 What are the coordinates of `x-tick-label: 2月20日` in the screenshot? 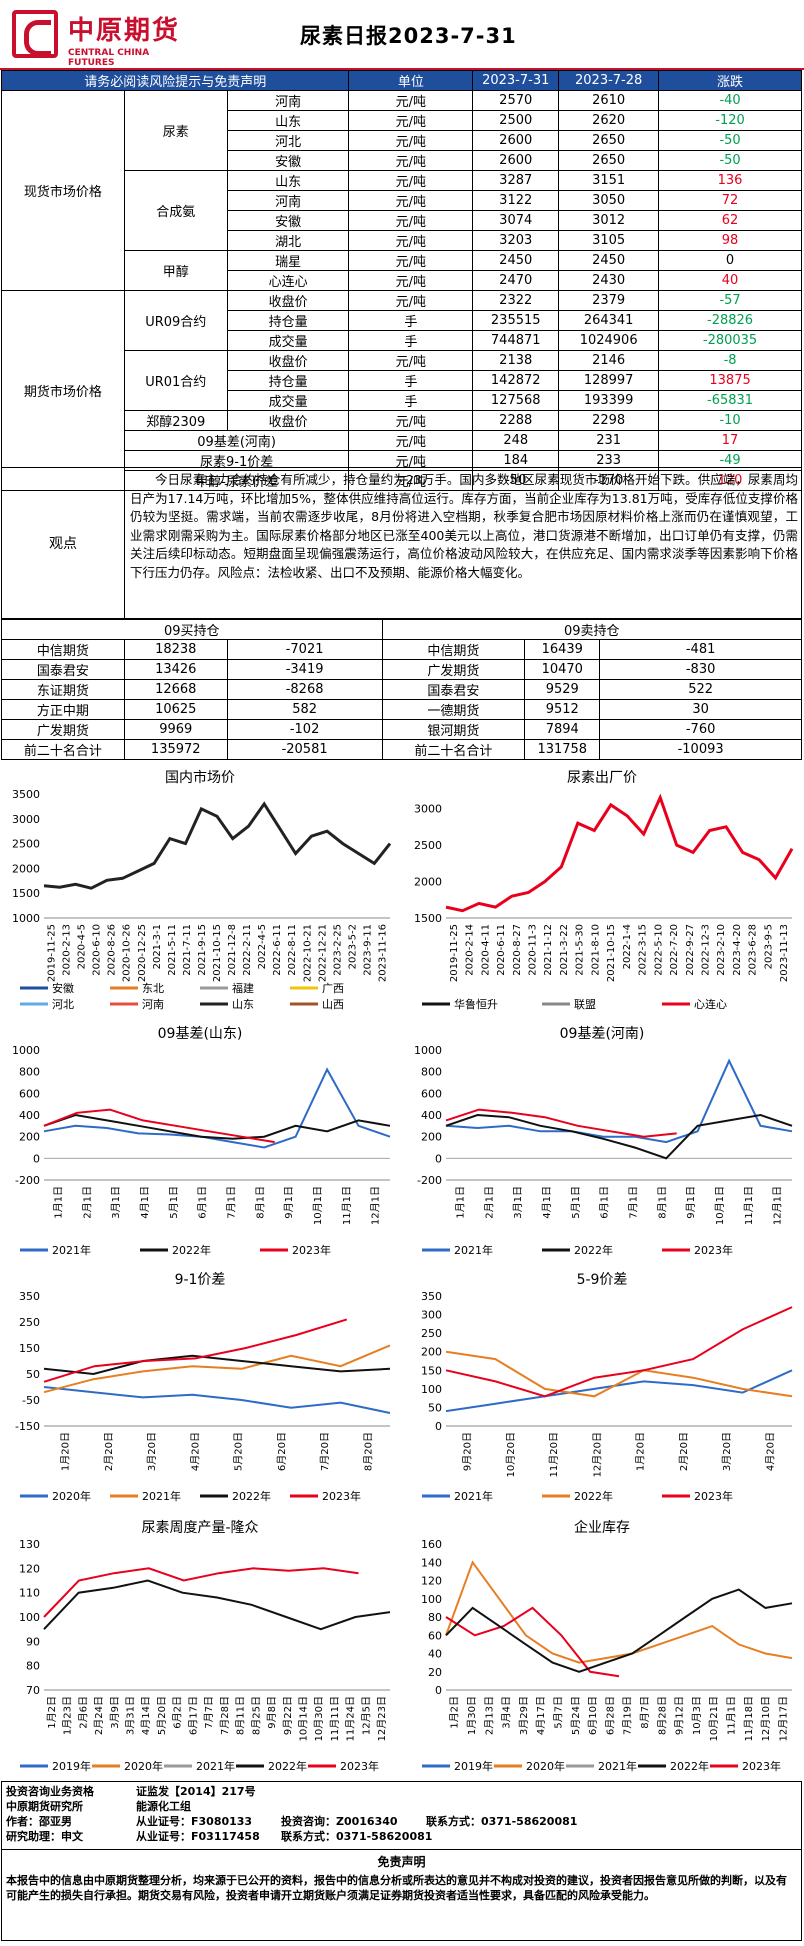 It's located at (109, 1451).